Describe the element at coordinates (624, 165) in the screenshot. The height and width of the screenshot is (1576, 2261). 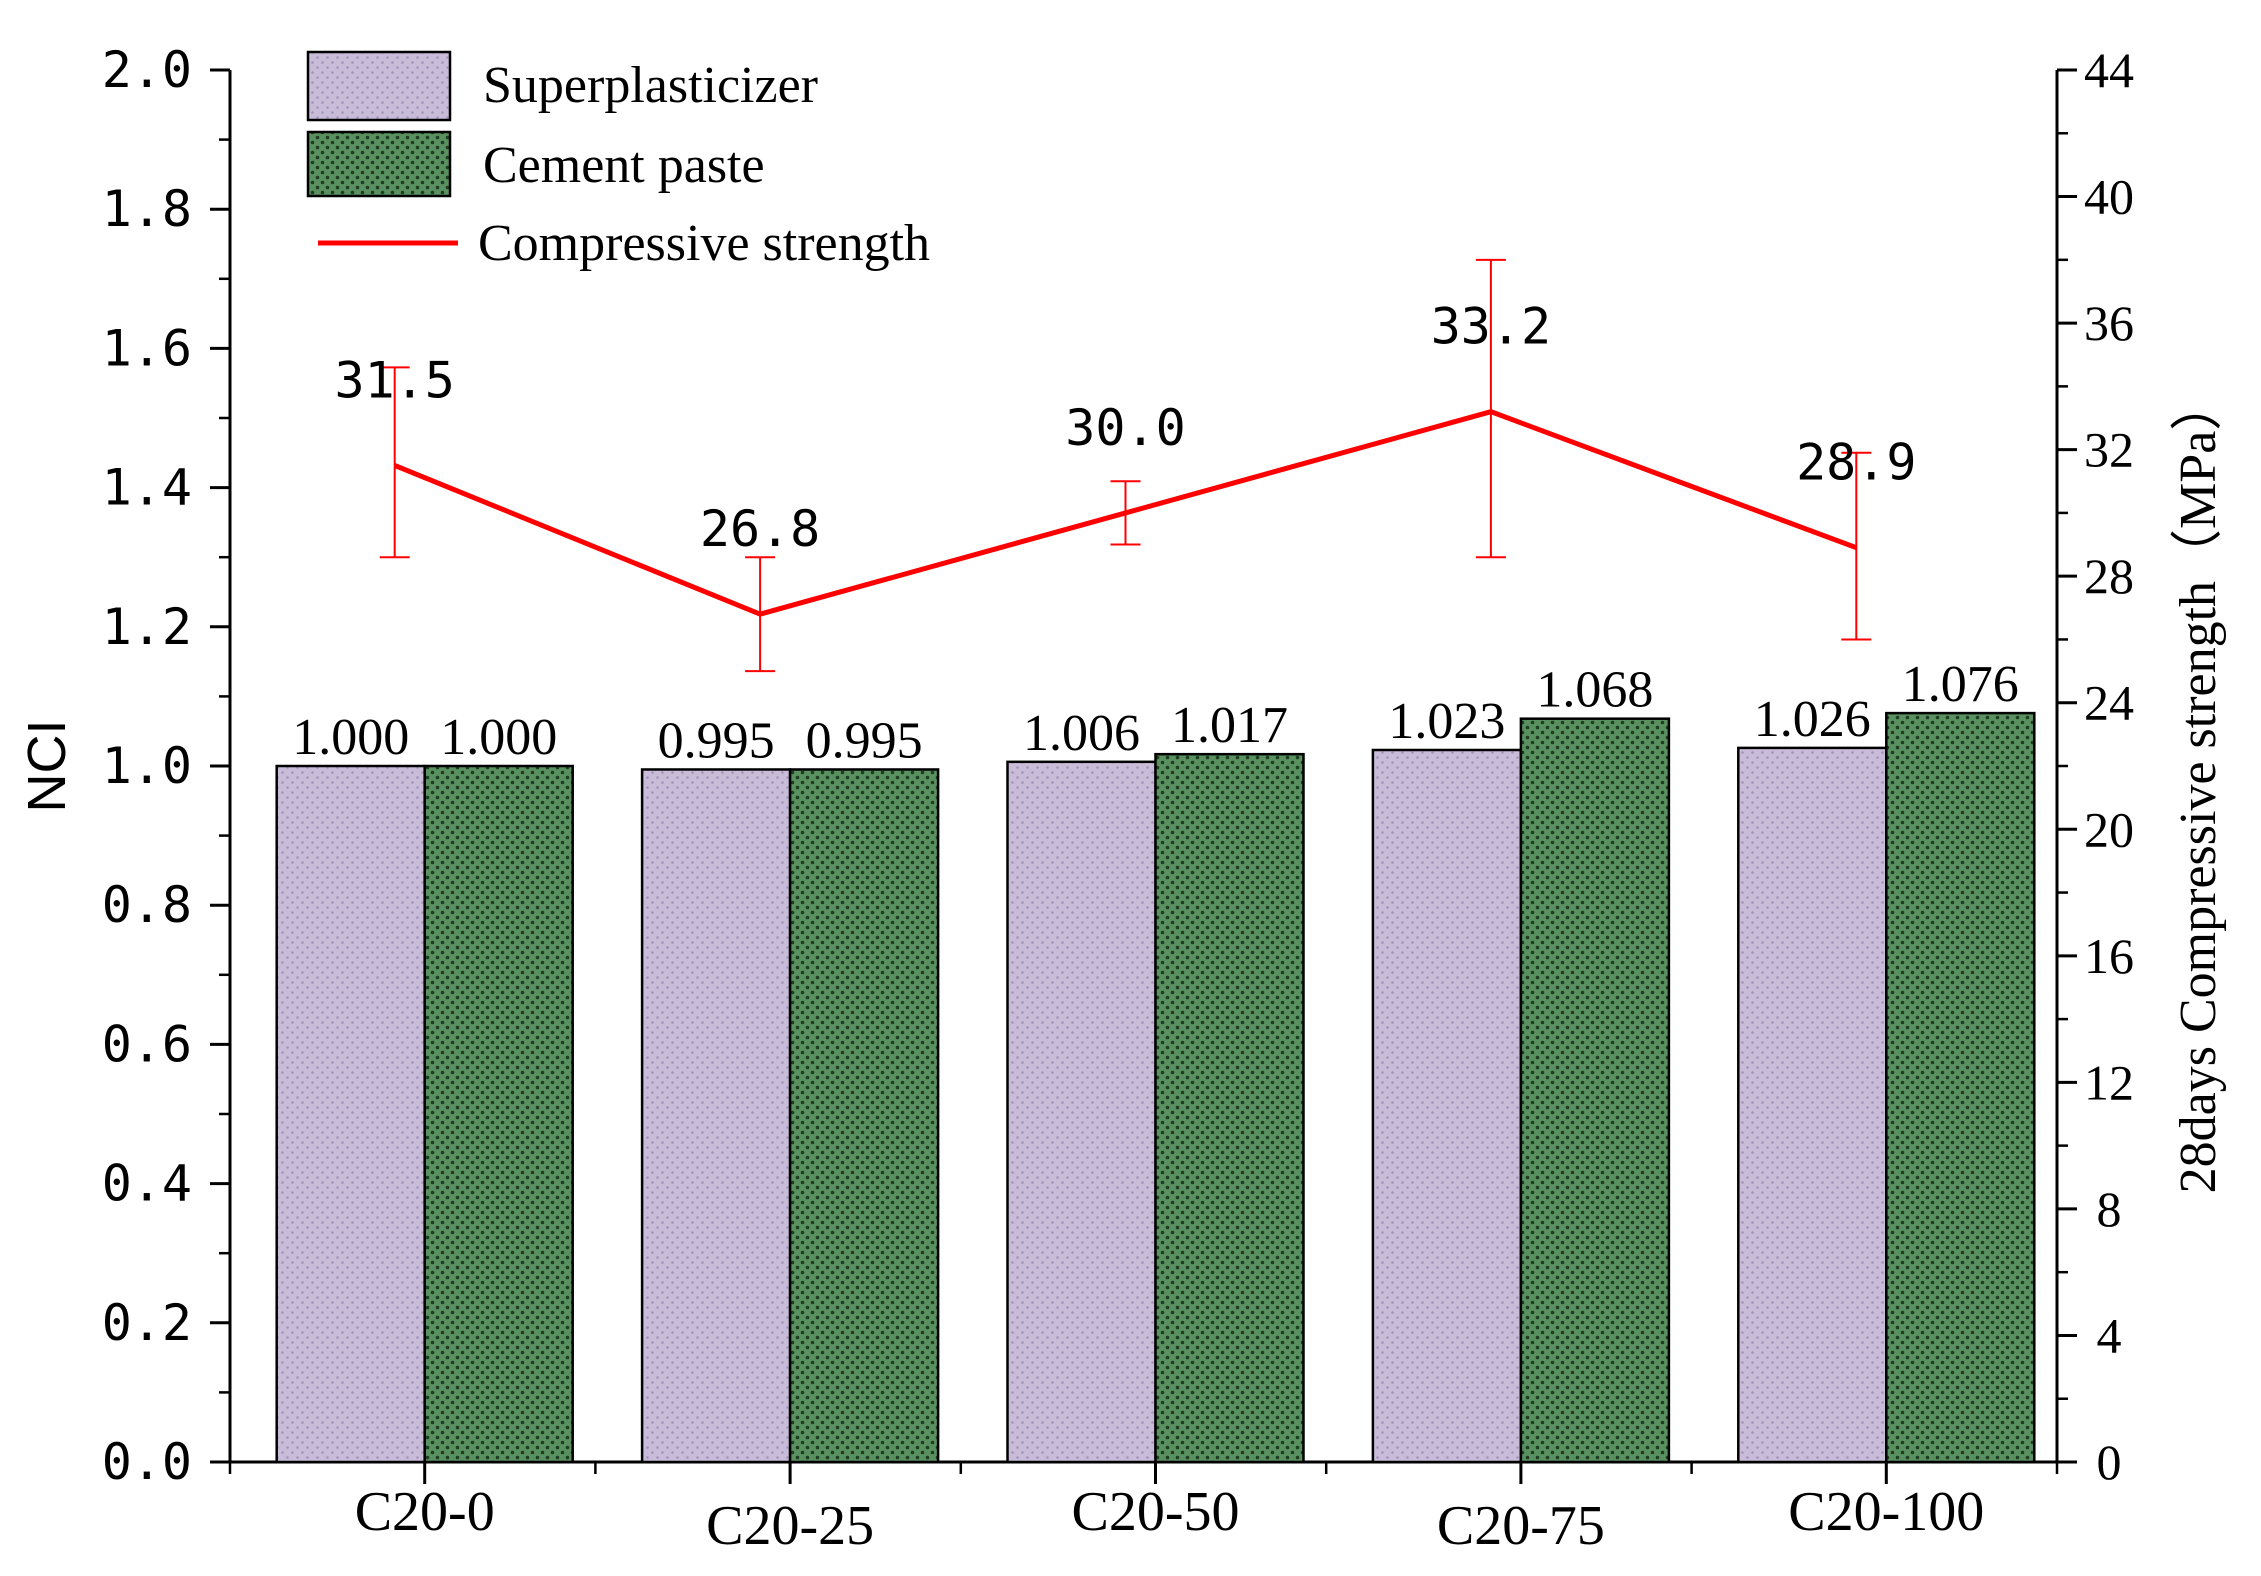
I see `legend-label-cement-paste: Cement paste` at that location.